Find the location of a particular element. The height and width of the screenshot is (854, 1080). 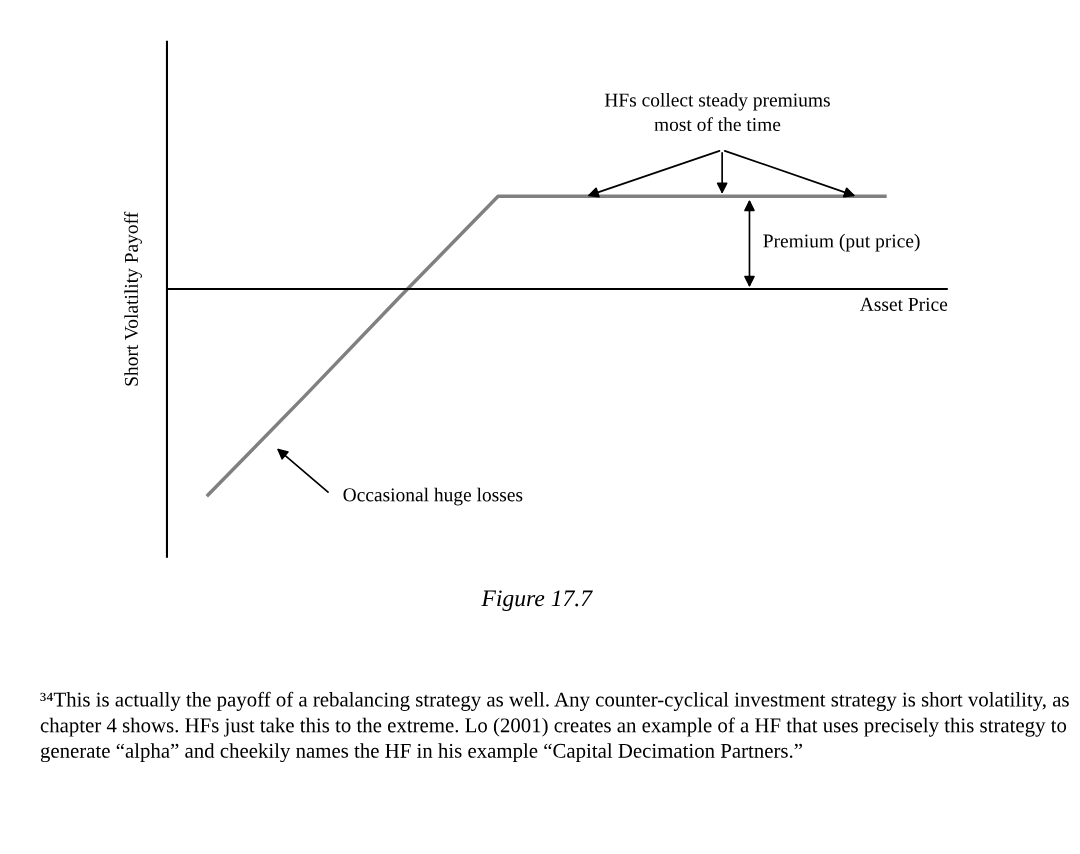

annotation: Occasional huge losses is located at coordinates (433, 496).